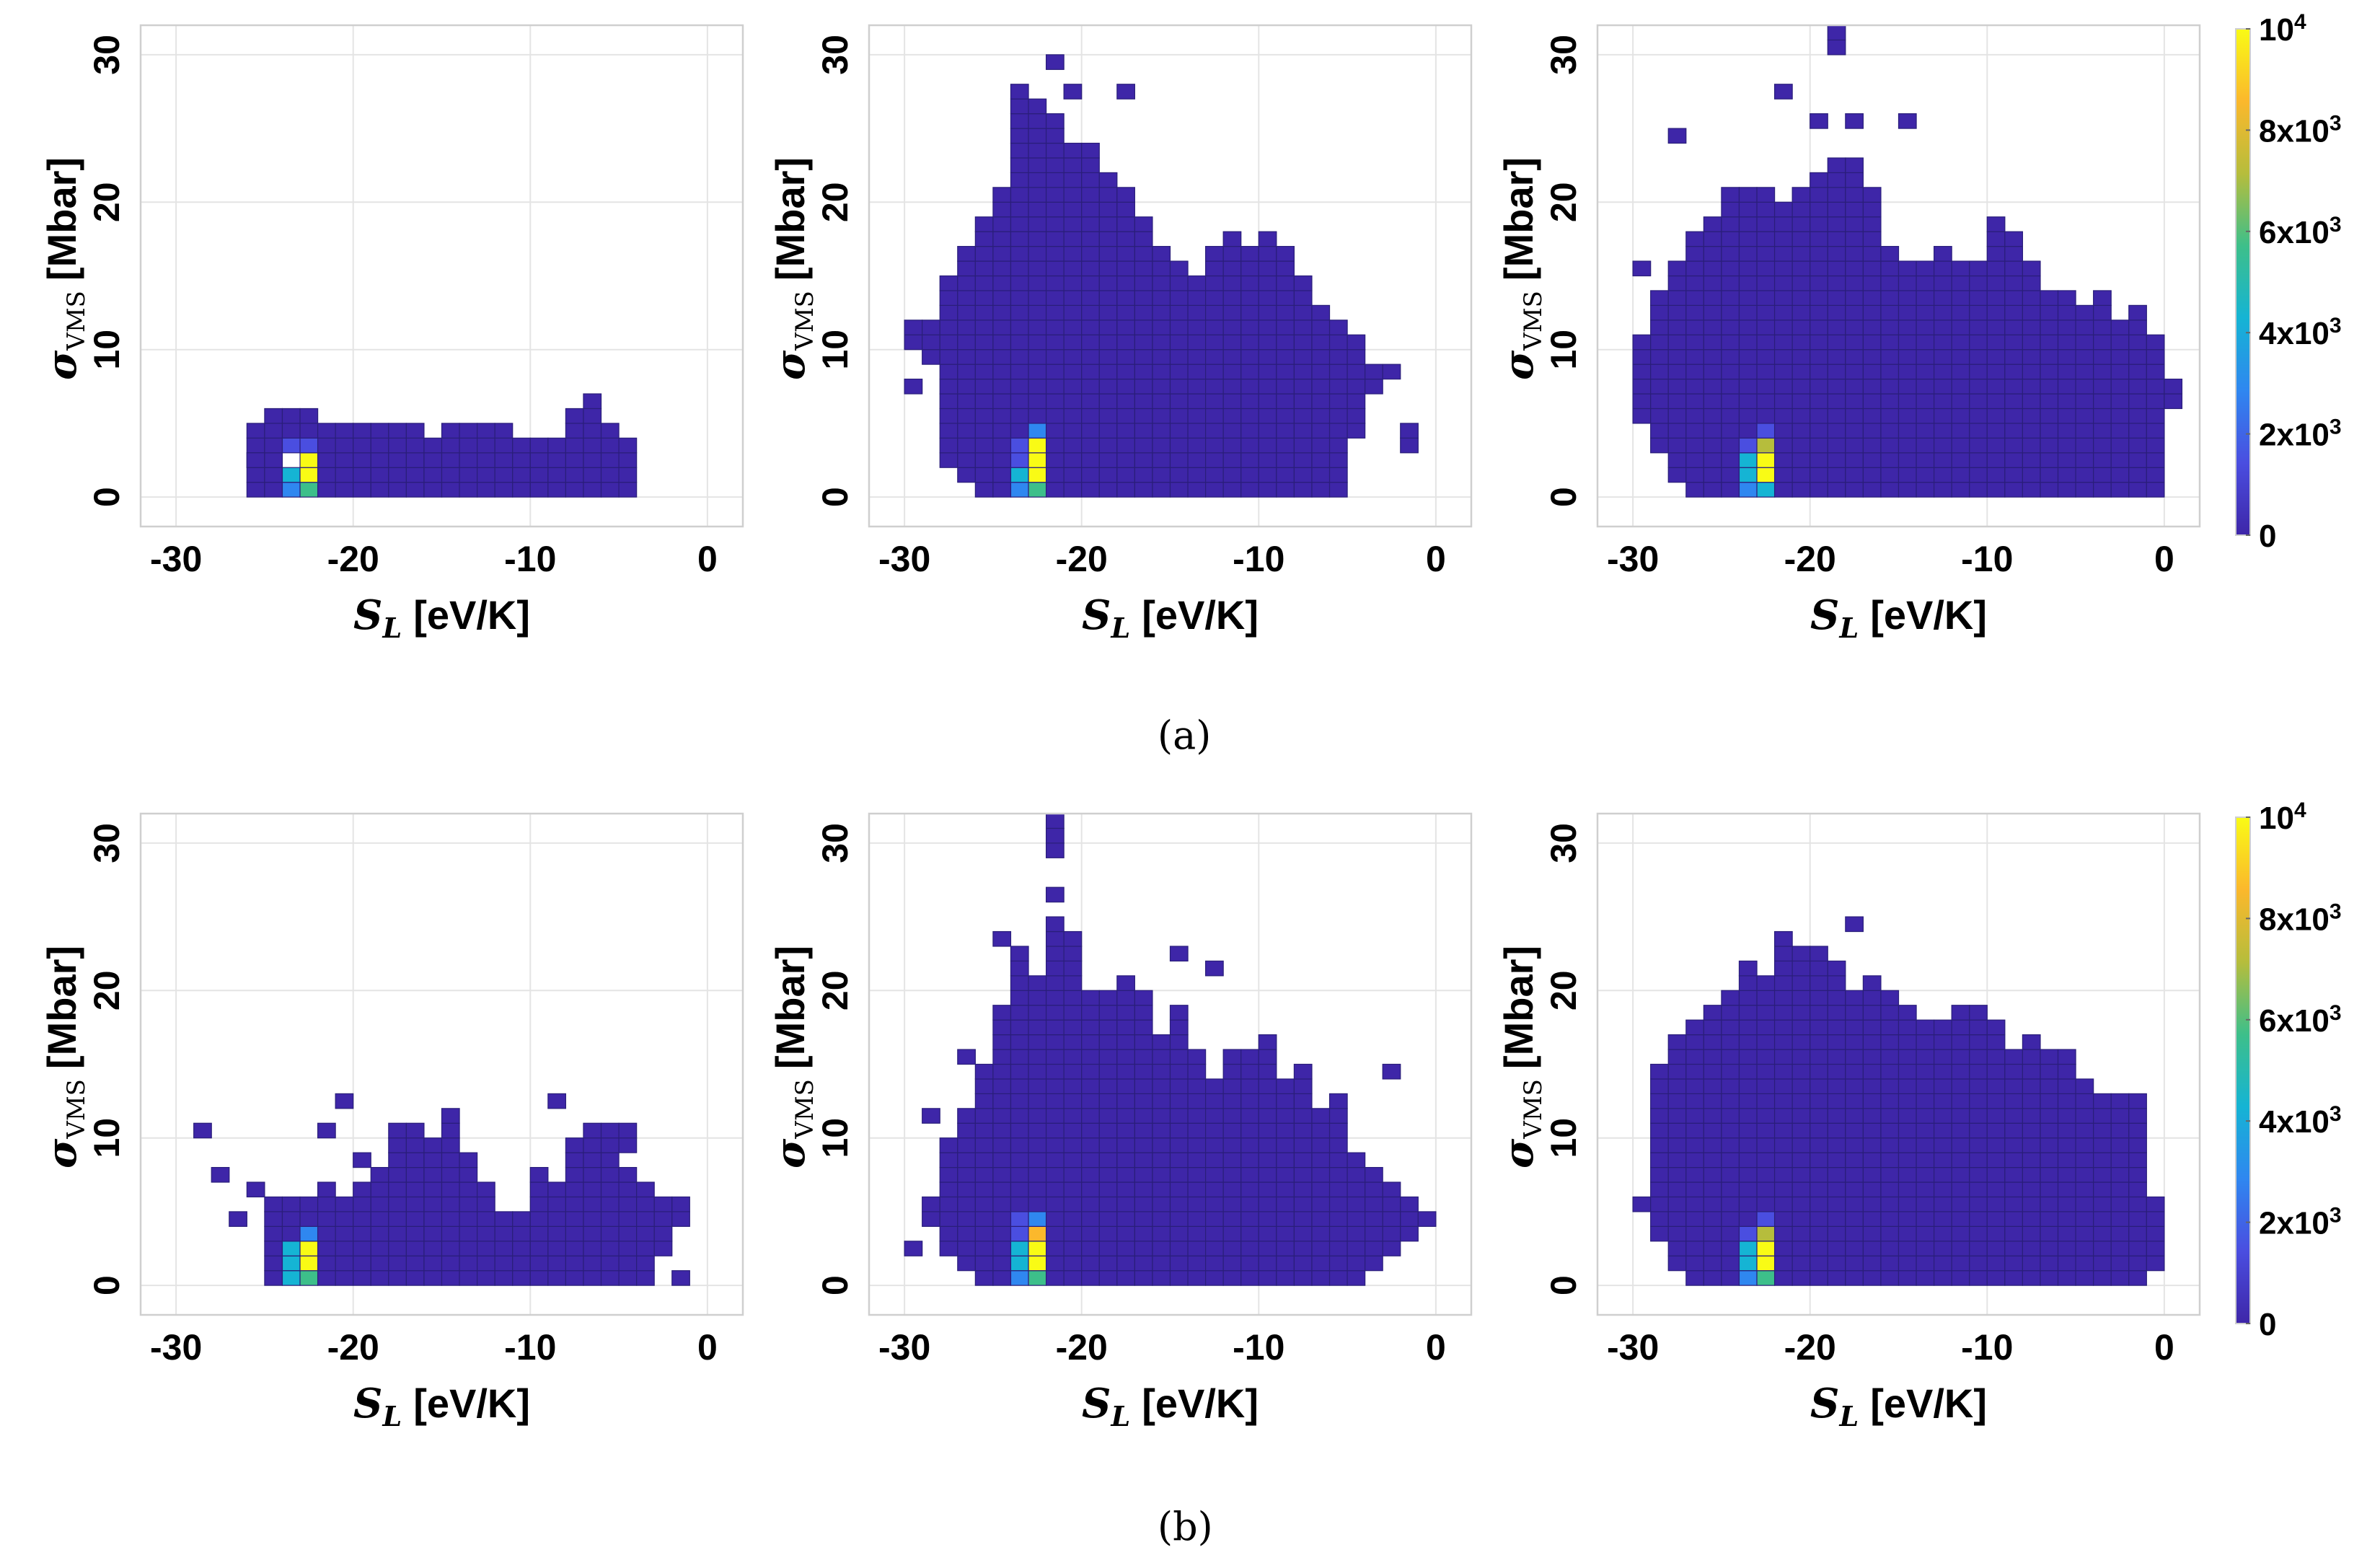  I want to click on x-axis-symbol: S, so click(1824, 1403).